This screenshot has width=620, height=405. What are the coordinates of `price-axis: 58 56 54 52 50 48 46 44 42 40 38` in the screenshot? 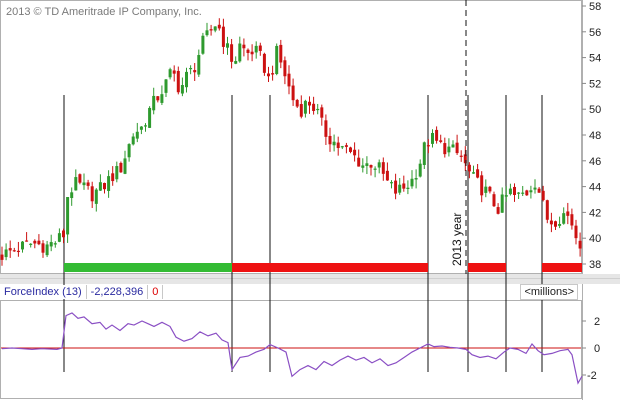 It's located at (591, 136).